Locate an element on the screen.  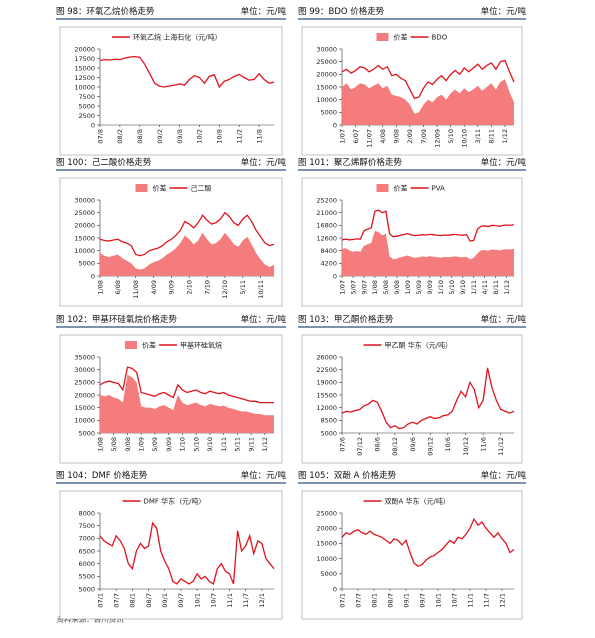
y-tick-label: 12500 is located at coordinates (84, 78).